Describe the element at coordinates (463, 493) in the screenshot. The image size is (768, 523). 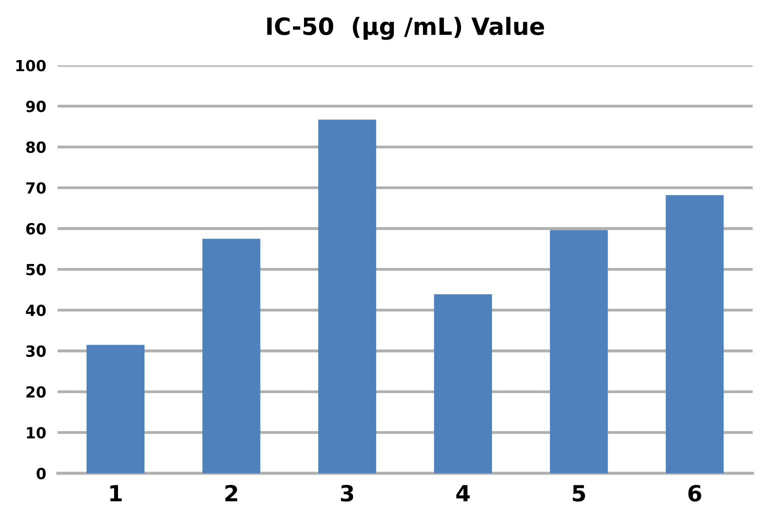
I see `x-tick-label: 4` at that location.